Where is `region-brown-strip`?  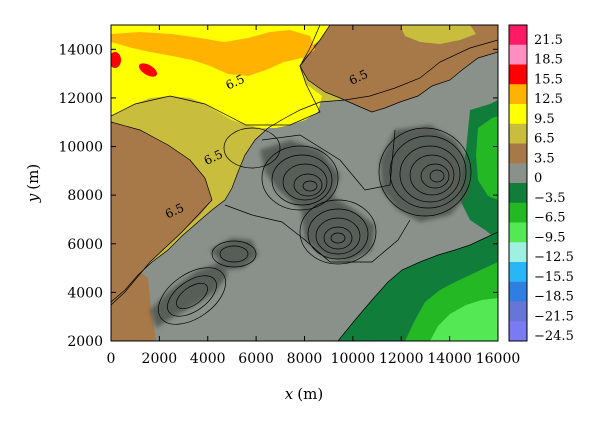 region-brown-strip is located at coordinates (154, 253).